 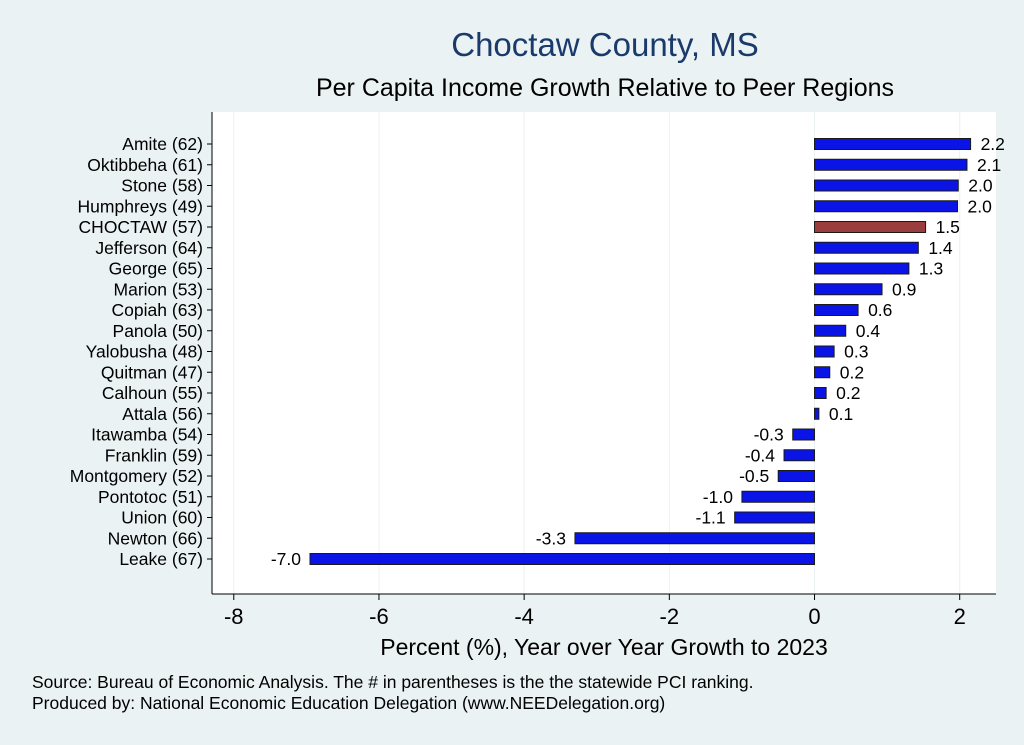 What do you see at coordinates (870, 227) in the screenshot?
I see `bar-highlight` at bounding box center [870, 227].